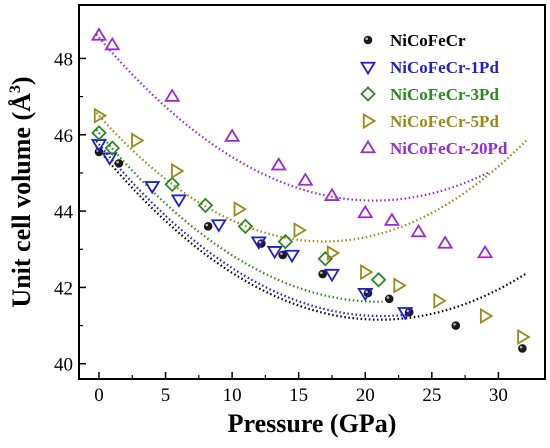 This screenshot has height=448, width=550. What do you see at coordinates (428, 40) in the screenshot?
I see `legend-label-0: NiCoFeCr` at bounding box center [428, 40].